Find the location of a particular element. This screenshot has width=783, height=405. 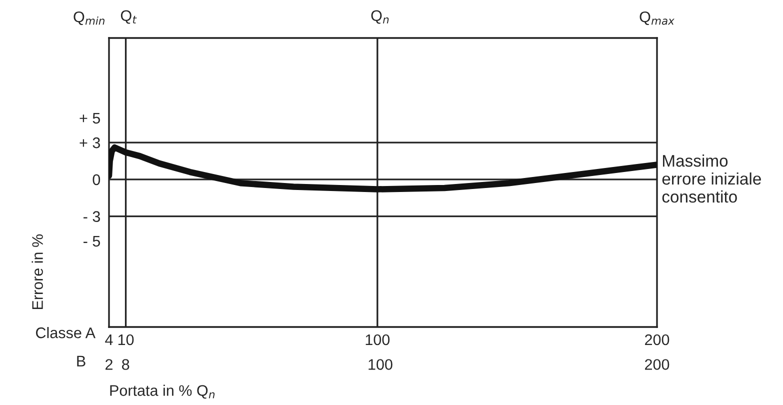

y-tick-label: - 5 is located at coordinates (92, 241).